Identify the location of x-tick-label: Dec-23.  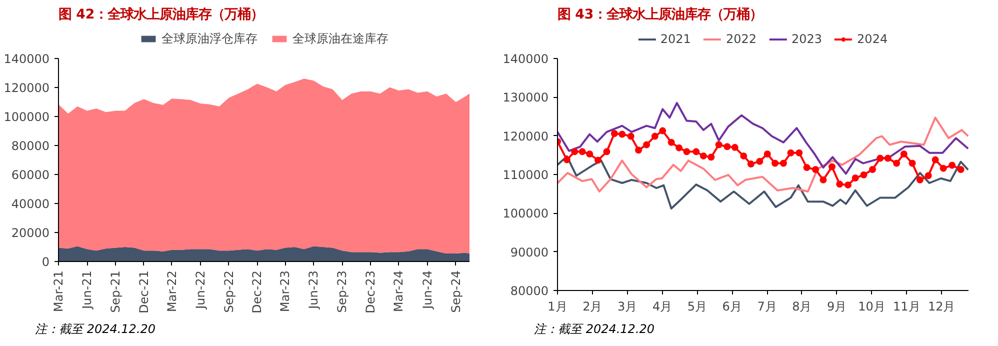
(370, 292).